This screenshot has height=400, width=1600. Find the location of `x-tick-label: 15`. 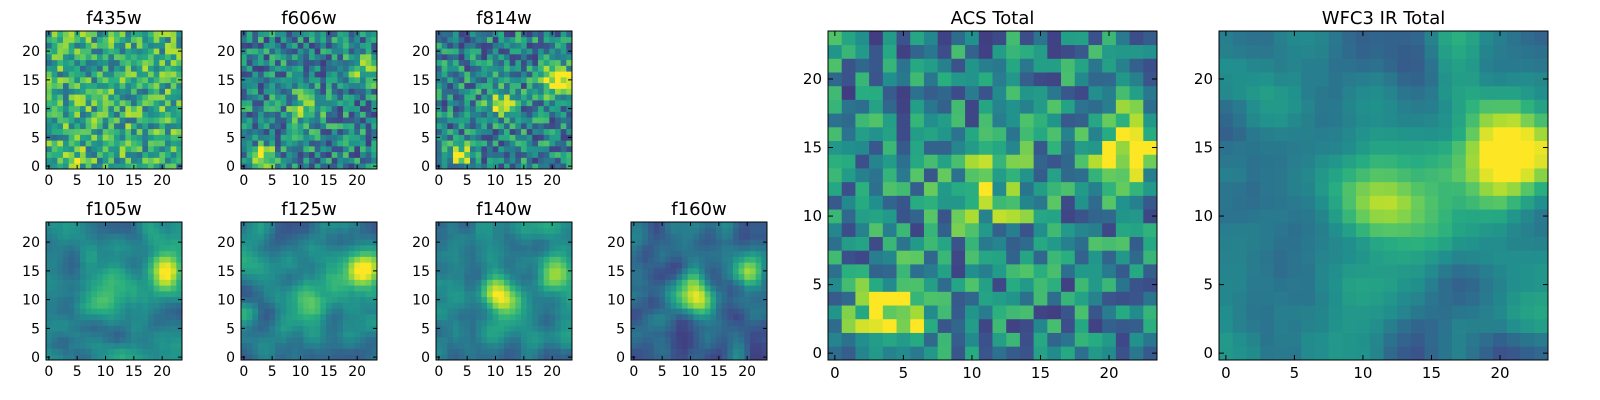

x-tick-label: 15 is located at coordinates (329, 372).